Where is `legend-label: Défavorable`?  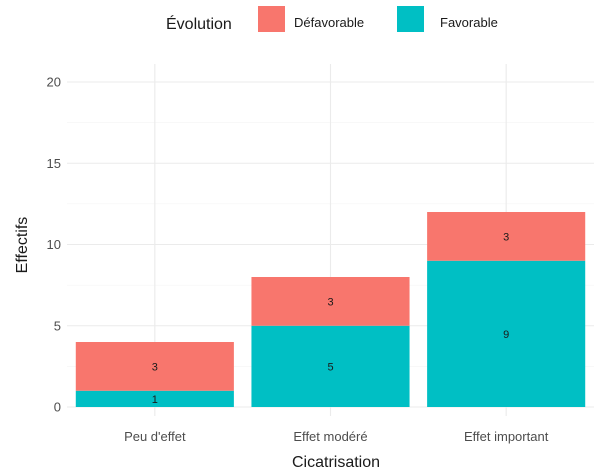
legend-label: Défavorable is located at coordinates (329, 22).